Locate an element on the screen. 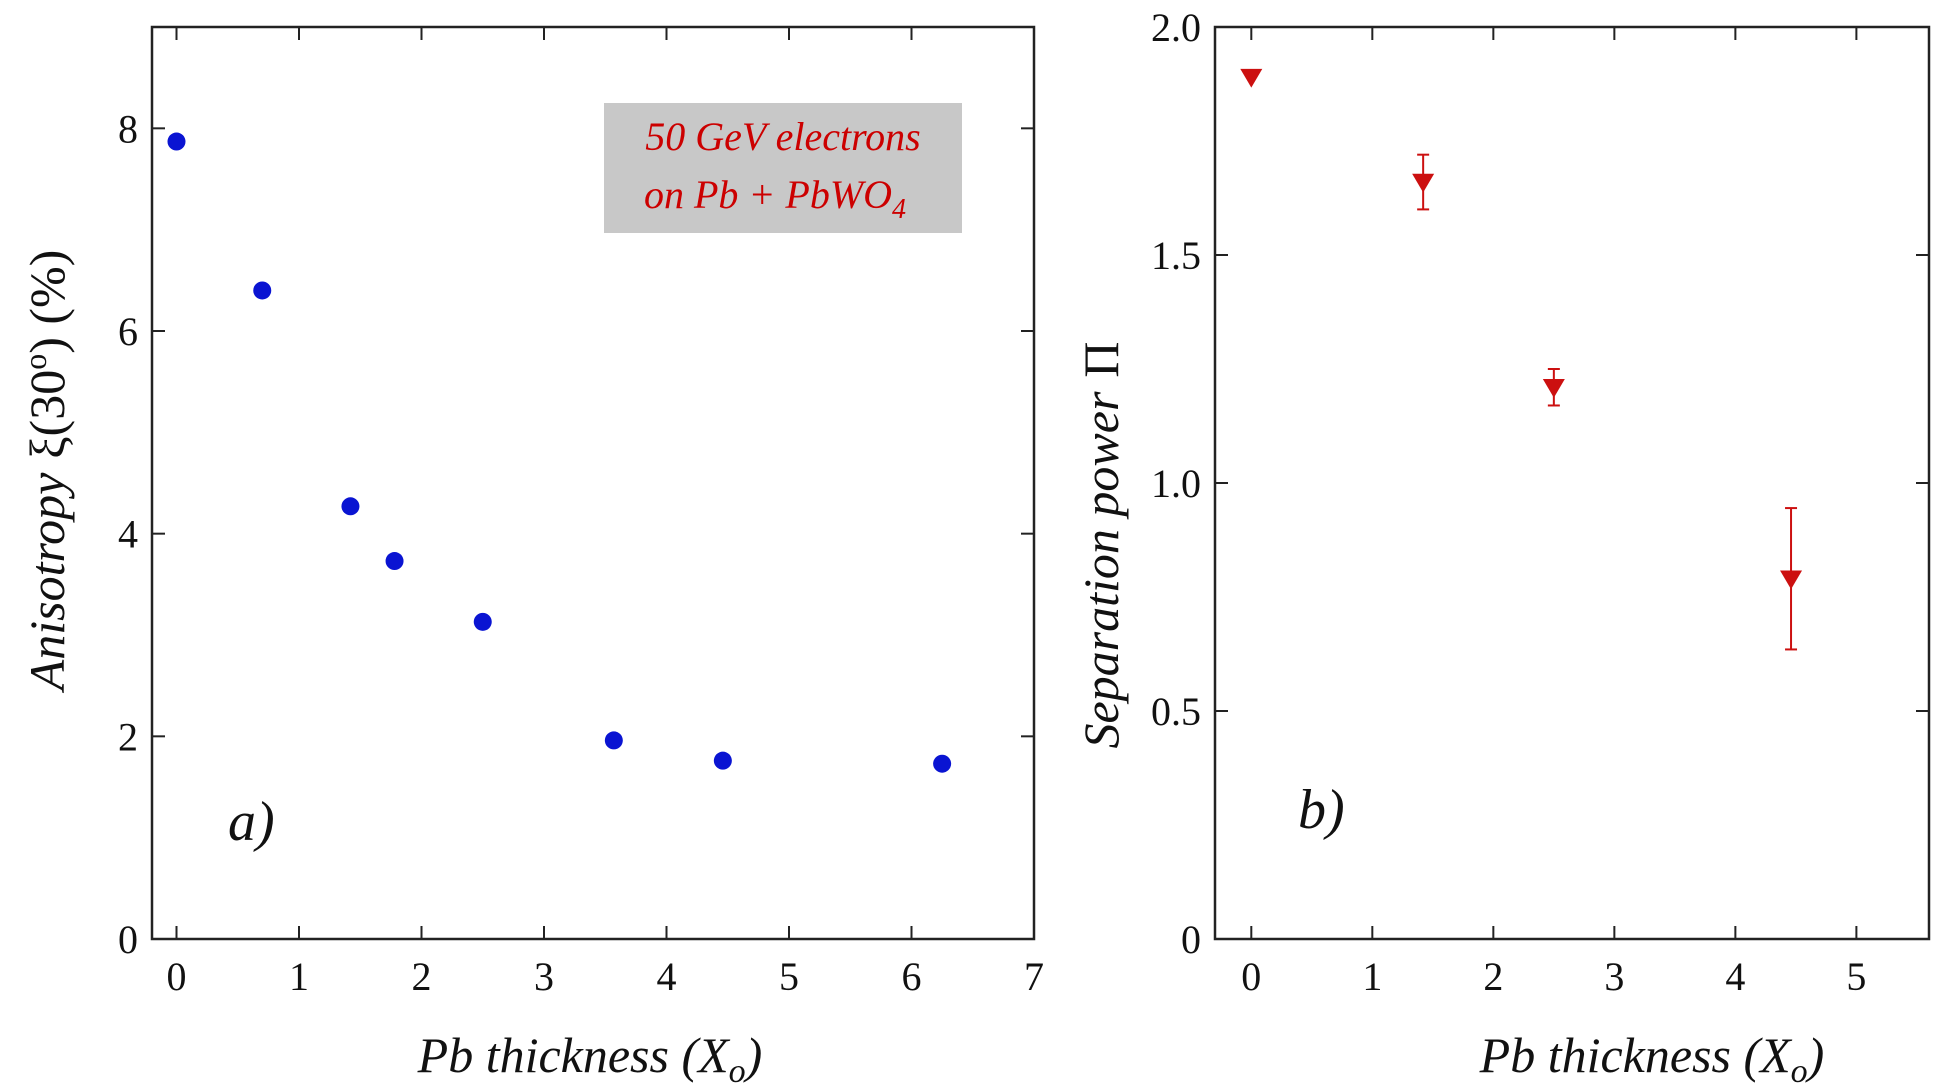 The width and height of the screenshot is (1940, 1092). panel-a-annotation-box is located at coordinates (783, 168).